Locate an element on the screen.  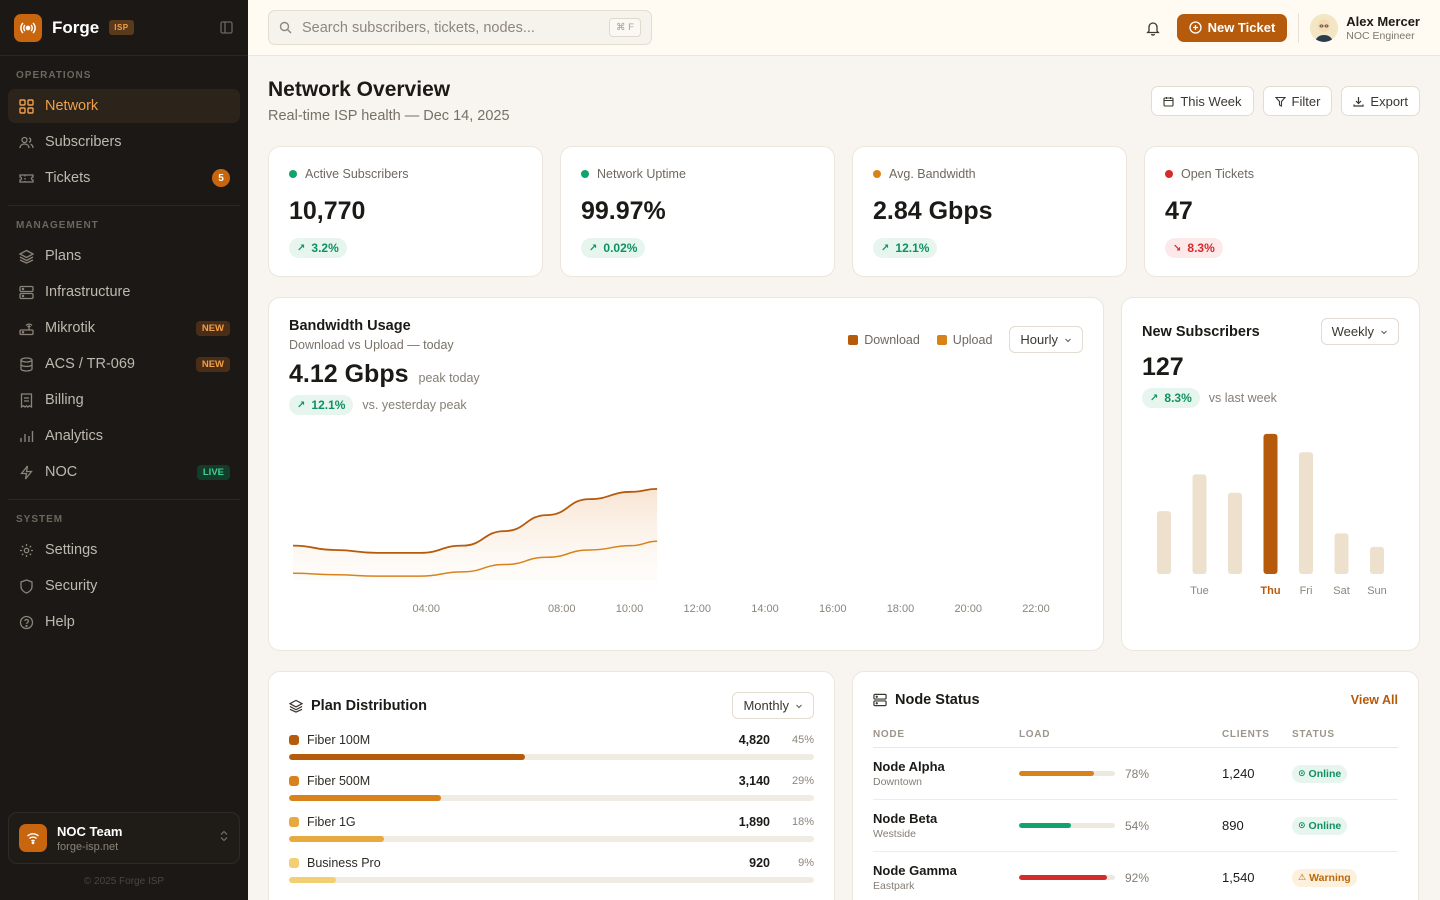
subscribers-period-select: Weekly is located at coordinates (1359, 331).